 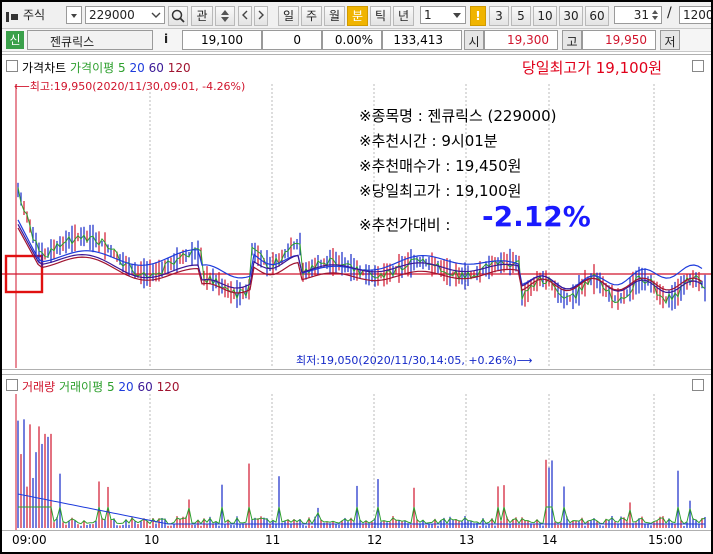 What do you see at coordinates (499, 16) in the screenshot?
I see `minute-3: 3` at bounding box center [499, 16].